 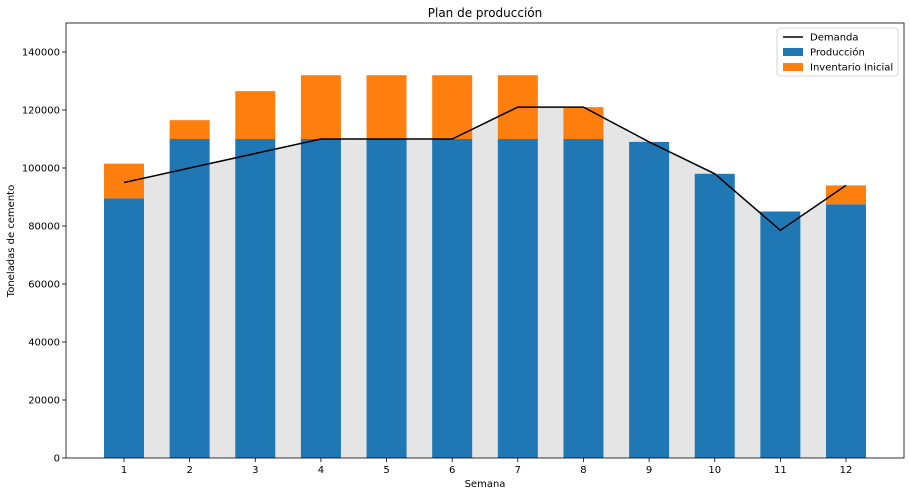 What do you see at coordinates (714, 470) in the screenshot?
I see `x-tick-label: 10` at bounding box center [714, 470].